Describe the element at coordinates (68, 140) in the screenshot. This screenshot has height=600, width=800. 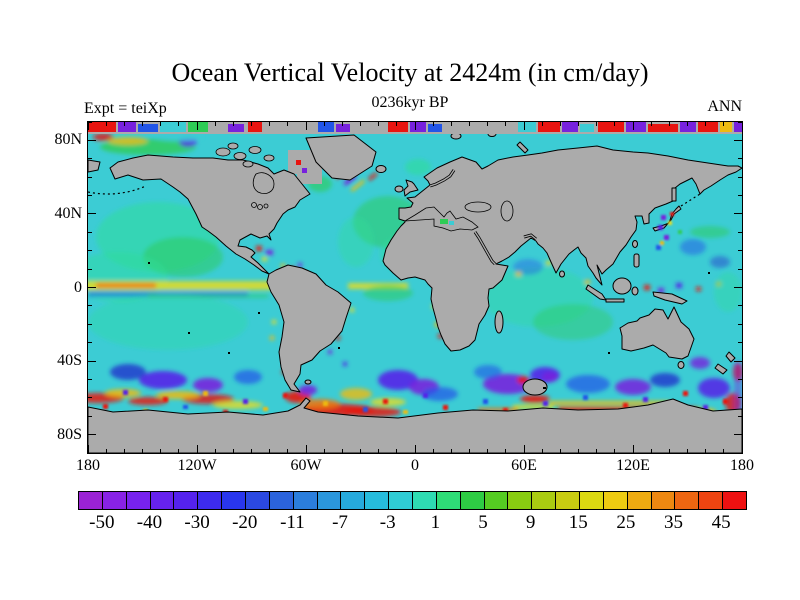
I see `y-axis-tick-label: 80N` at that location.